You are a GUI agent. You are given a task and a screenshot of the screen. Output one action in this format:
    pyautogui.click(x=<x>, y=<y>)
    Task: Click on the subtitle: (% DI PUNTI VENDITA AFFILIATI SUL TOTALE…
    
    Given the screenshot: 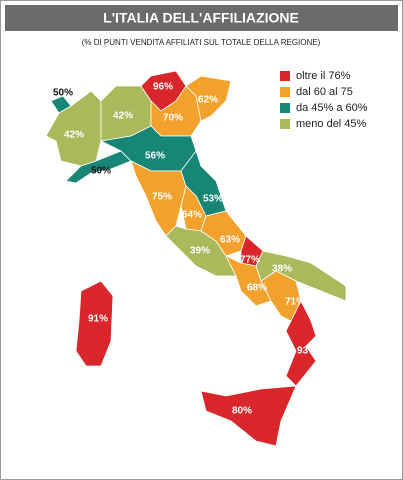 What is the action you would take?
    pyautogui.click(x=201, y=42)
    